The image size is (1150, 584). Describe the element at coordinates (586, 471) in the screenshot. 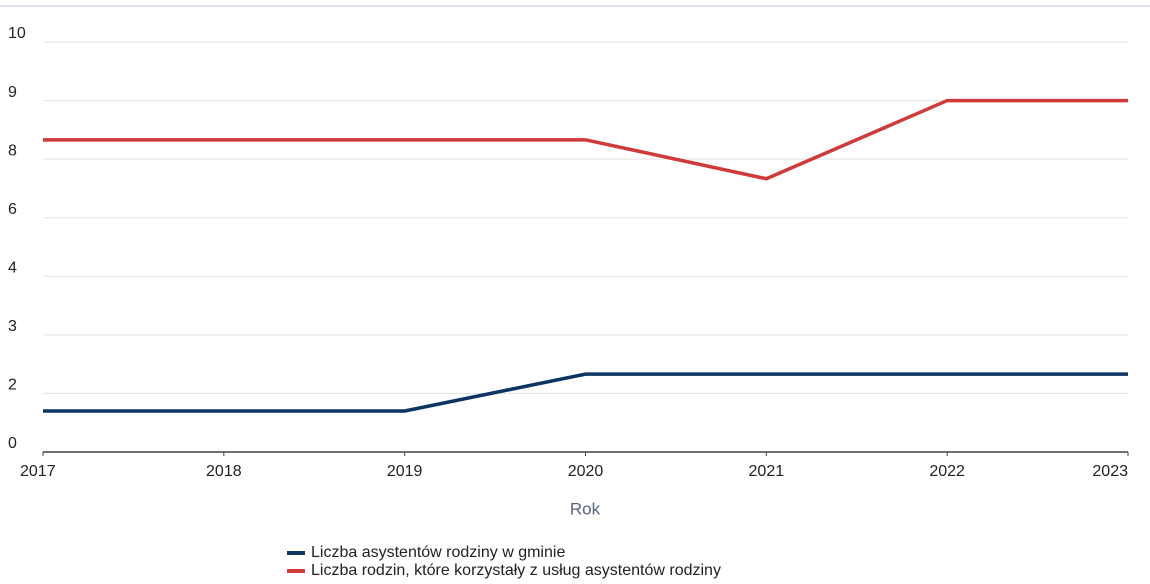

I see `x-tick-label: 2020` at that location.